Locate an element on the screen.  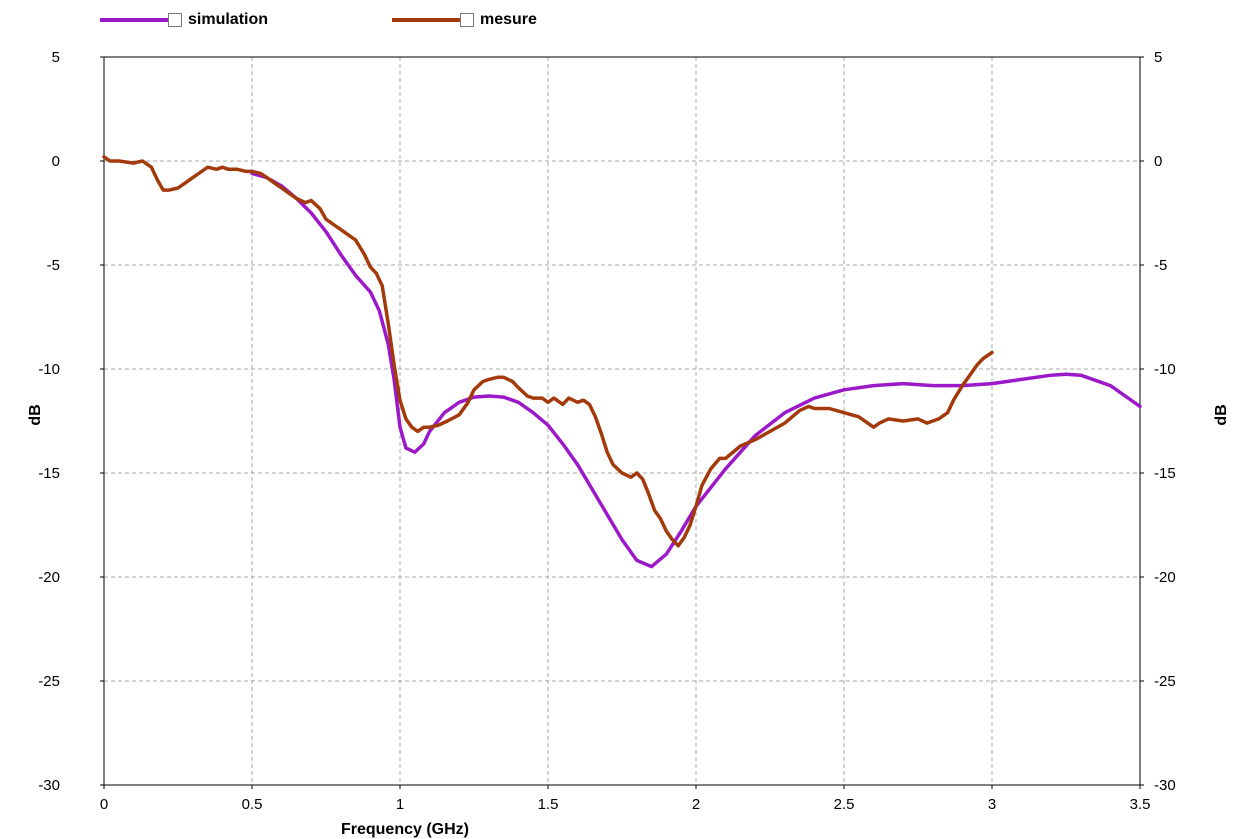
x-axis-label: Frequency (GHz) is located at coordinates (405, 829).